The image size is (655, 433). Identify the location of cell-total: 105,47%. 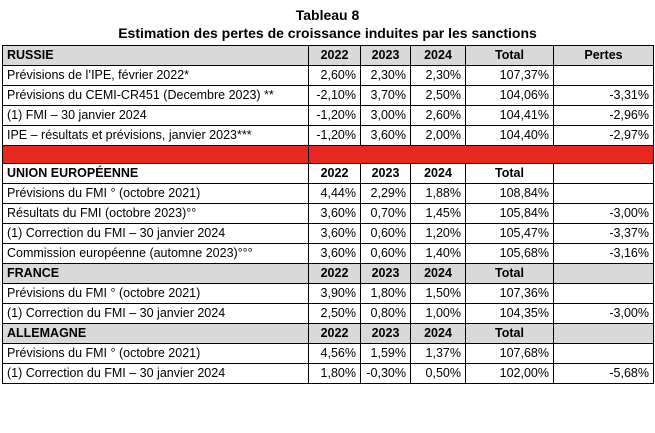
(509, 233).